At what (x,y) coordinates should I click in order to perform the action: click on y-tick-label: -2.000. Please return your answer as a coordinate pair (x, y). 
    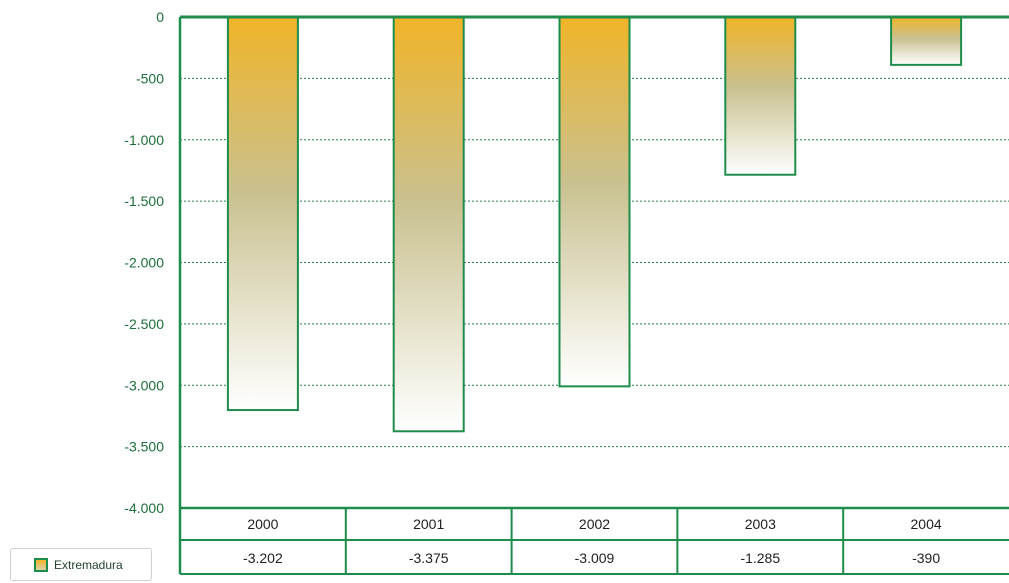
    Looking at the image, I should click on (144, 263).